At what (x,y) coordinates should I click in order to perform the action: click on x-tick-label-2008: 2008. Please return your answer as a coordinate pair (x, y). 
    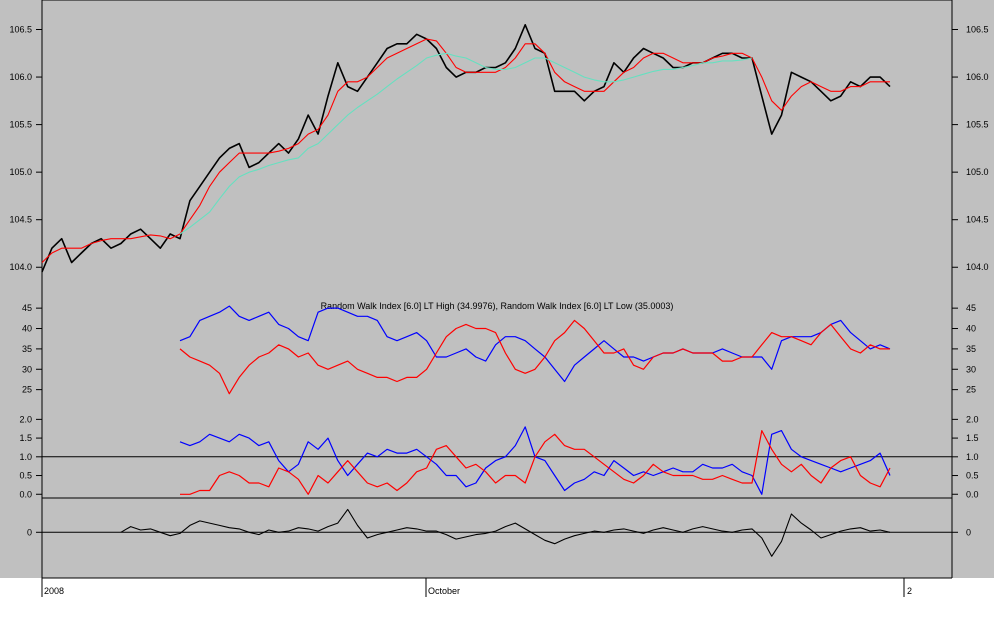
    Looking at the image, I should click on (54, 591).